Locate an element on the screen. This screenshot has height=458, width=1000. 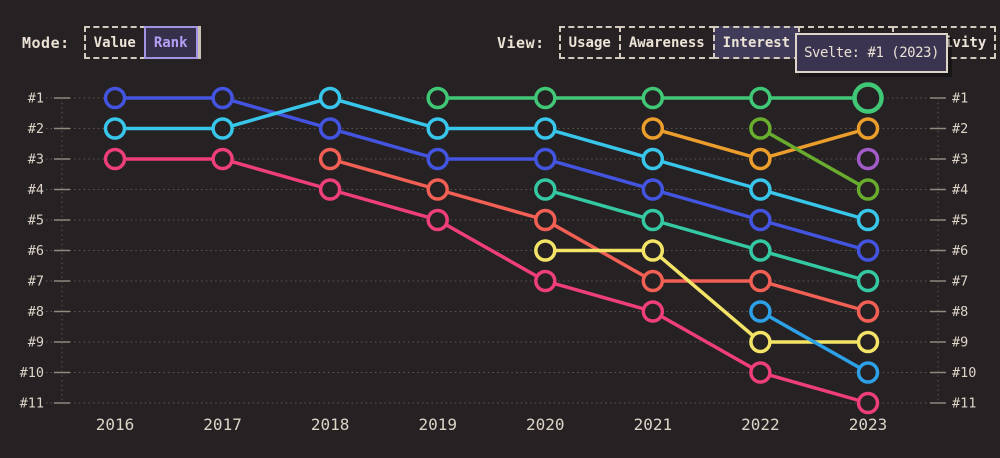
chart-marker-highlighted is located at coordinates (868, 98).